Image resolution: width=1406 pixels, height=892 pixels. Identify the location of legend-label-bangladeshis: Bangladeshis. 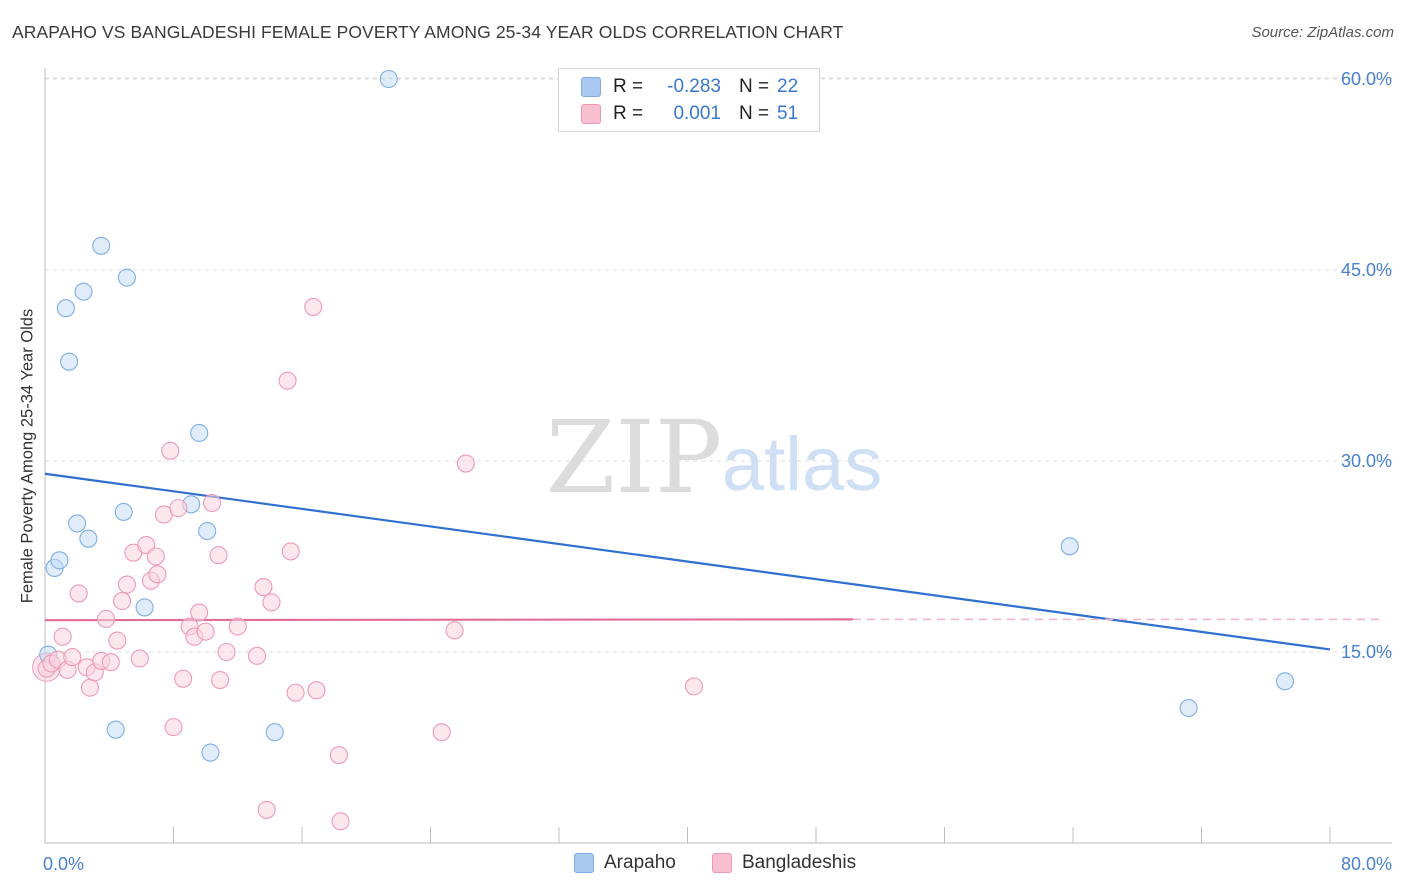
(799, 862).